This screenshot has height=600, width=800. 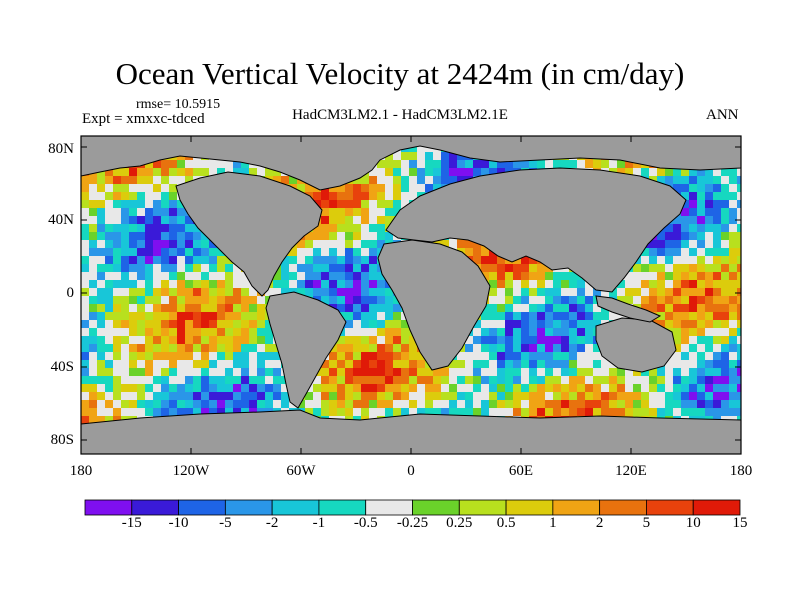 What do you see at coordinates (131, 523) in the screenshot?
I see `colorbar-label: -15` at bounding box center [131, 523].